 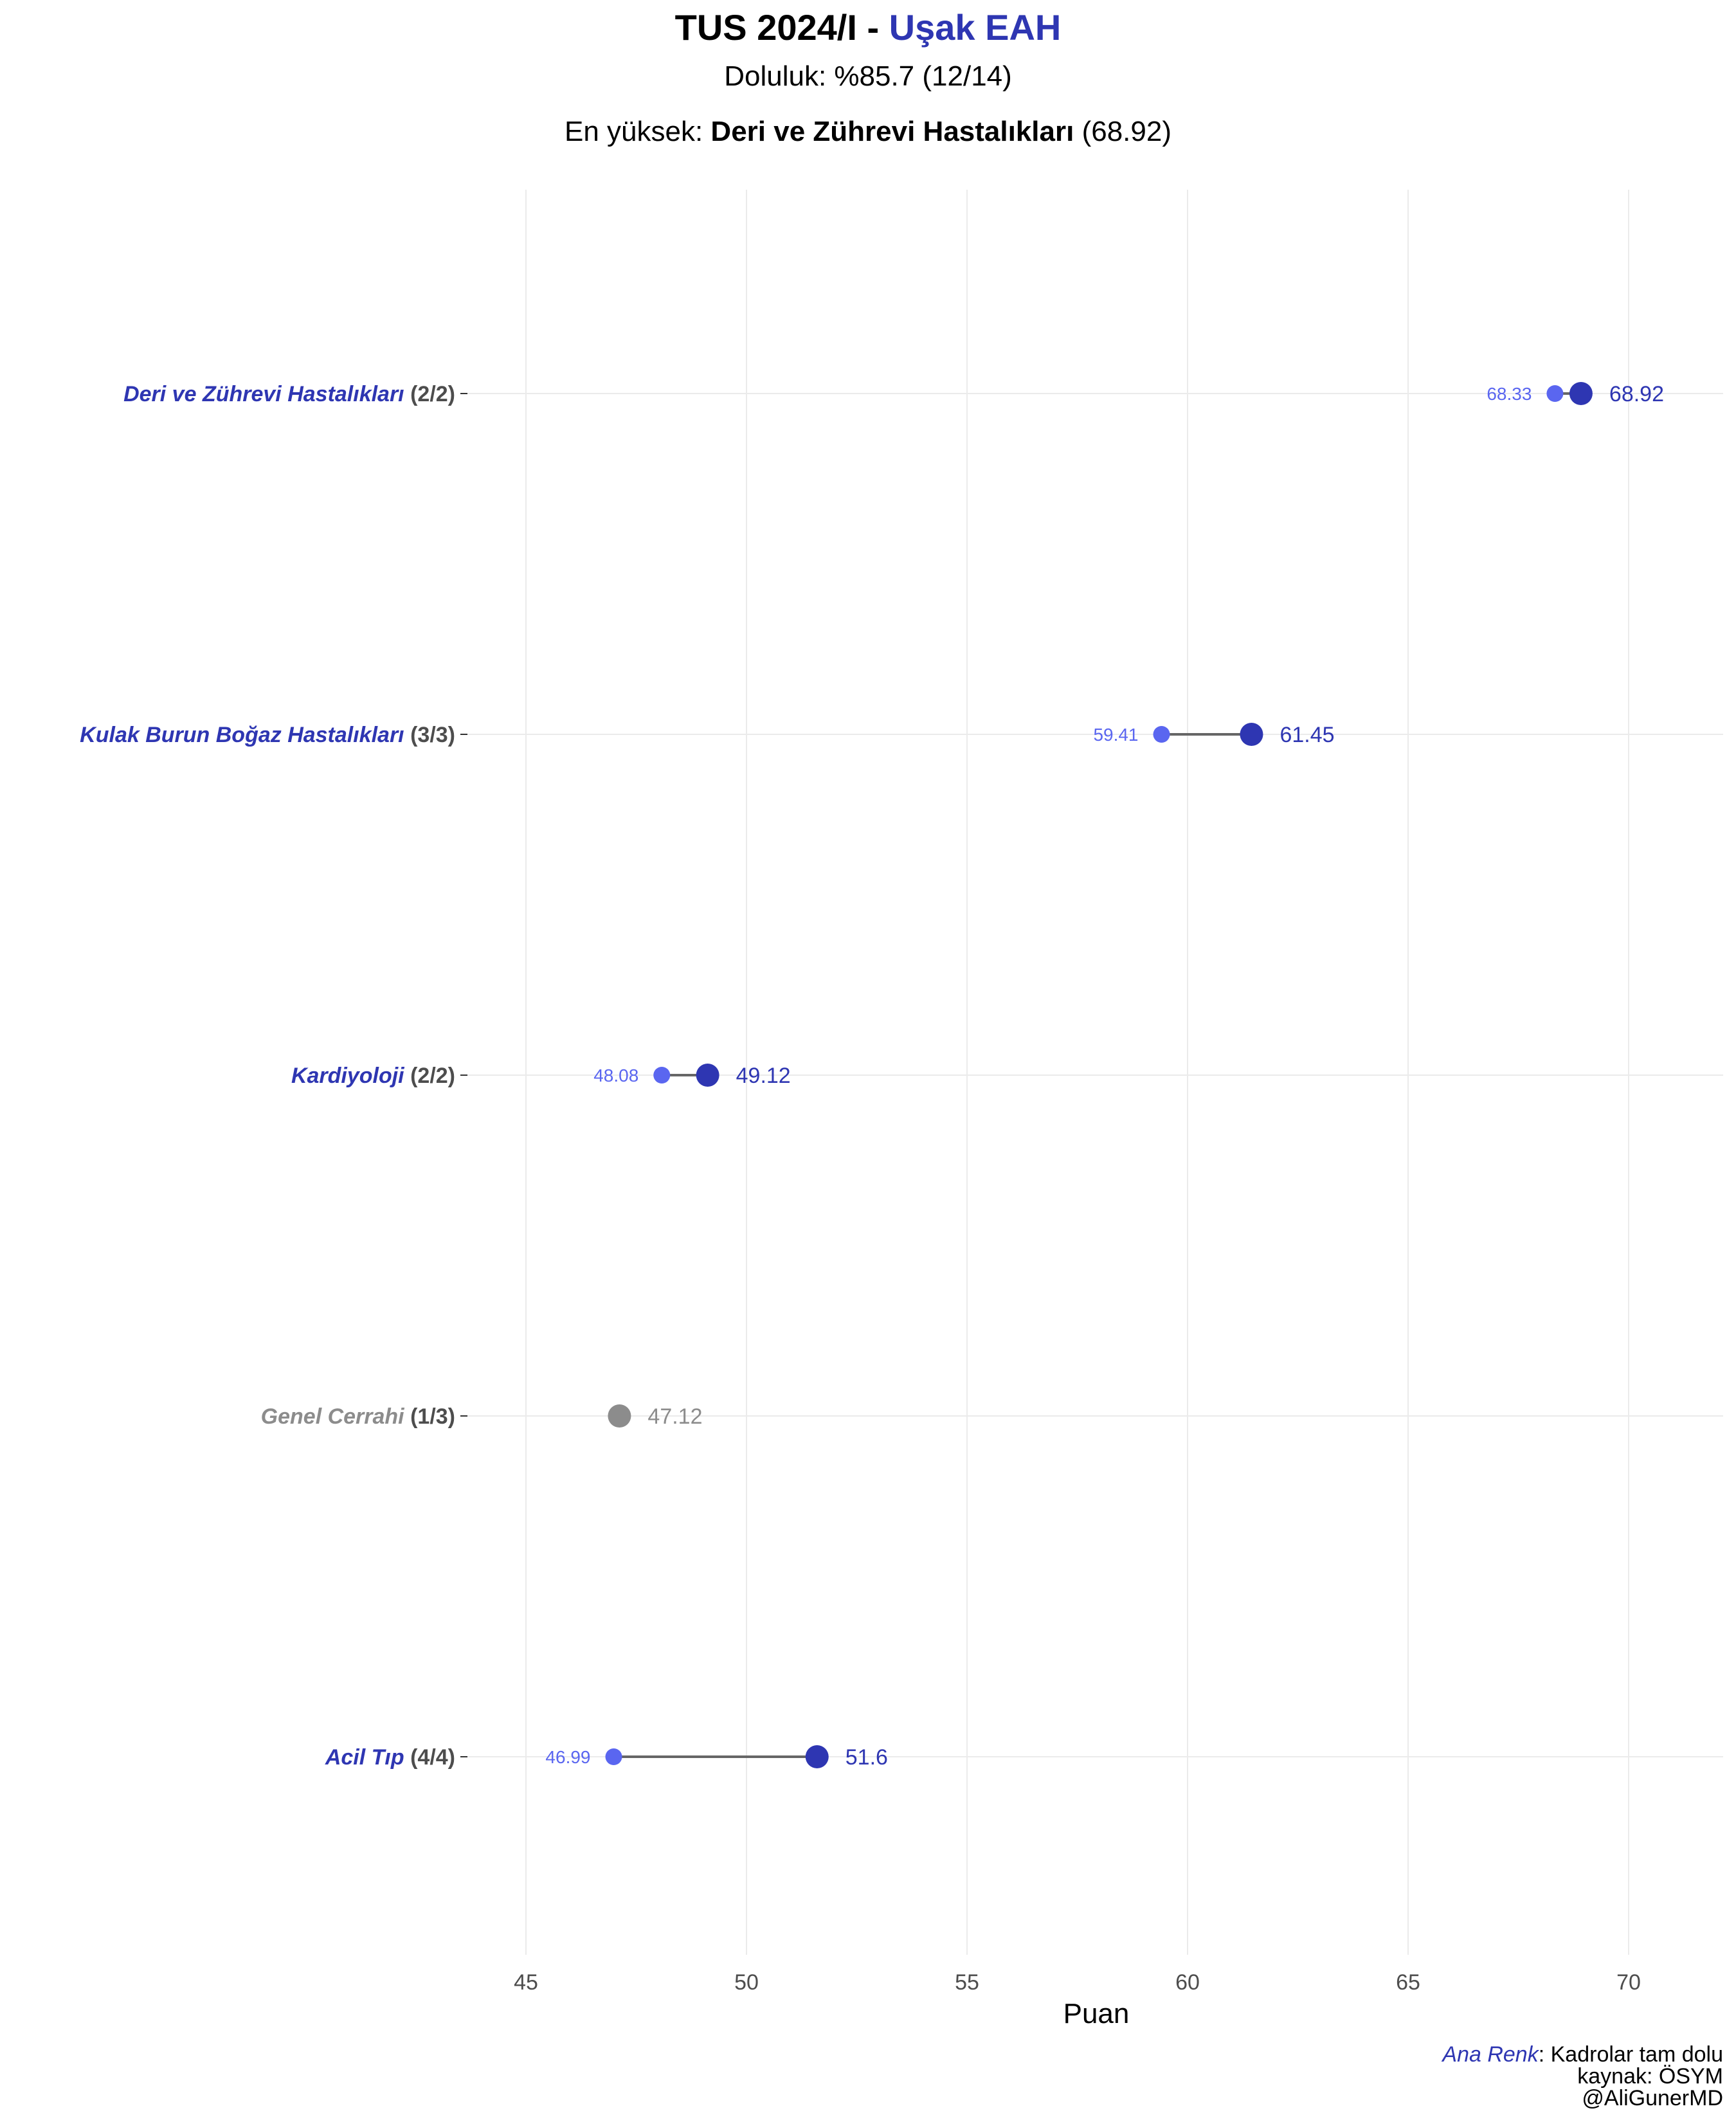 I want to click on min-value-label: 48.08, so click(x=615, y=1075).